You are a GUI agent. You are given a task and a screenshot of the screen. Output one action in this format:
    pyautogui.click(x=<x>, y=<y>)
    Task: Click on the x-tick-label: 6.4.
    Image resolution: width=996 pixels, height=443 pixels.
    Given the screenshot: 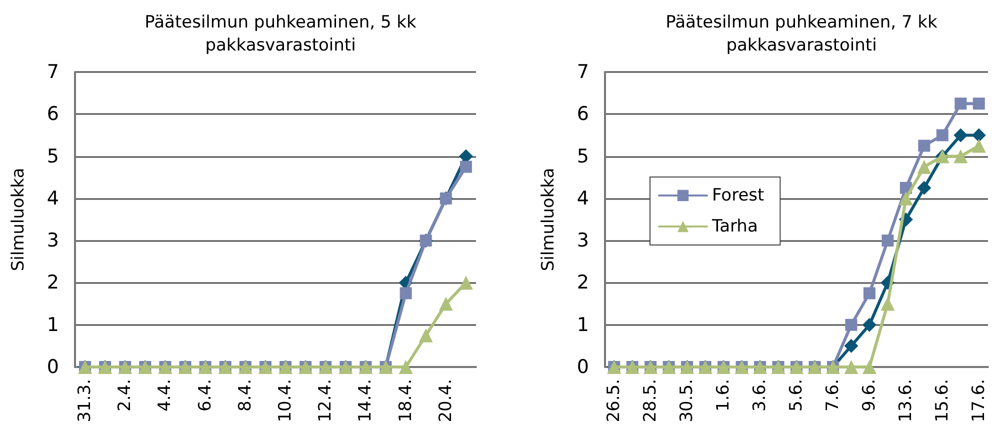 What is the action you would take?
    pyautogui.click(x=205, y=395)
    